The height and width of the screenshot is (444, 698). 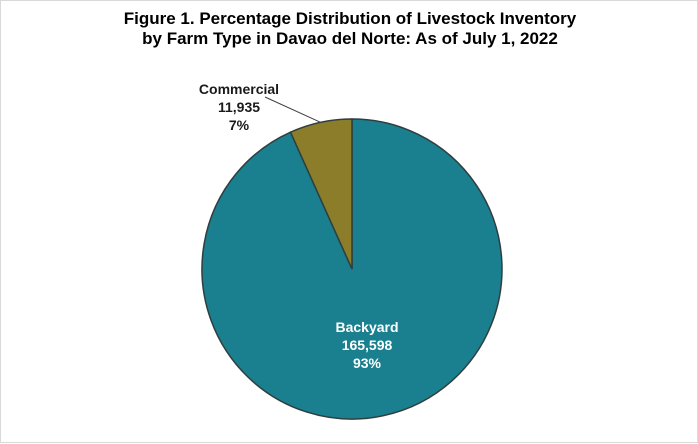 I want to click on commercial-label: Commercial, so click(x=239, y=89).